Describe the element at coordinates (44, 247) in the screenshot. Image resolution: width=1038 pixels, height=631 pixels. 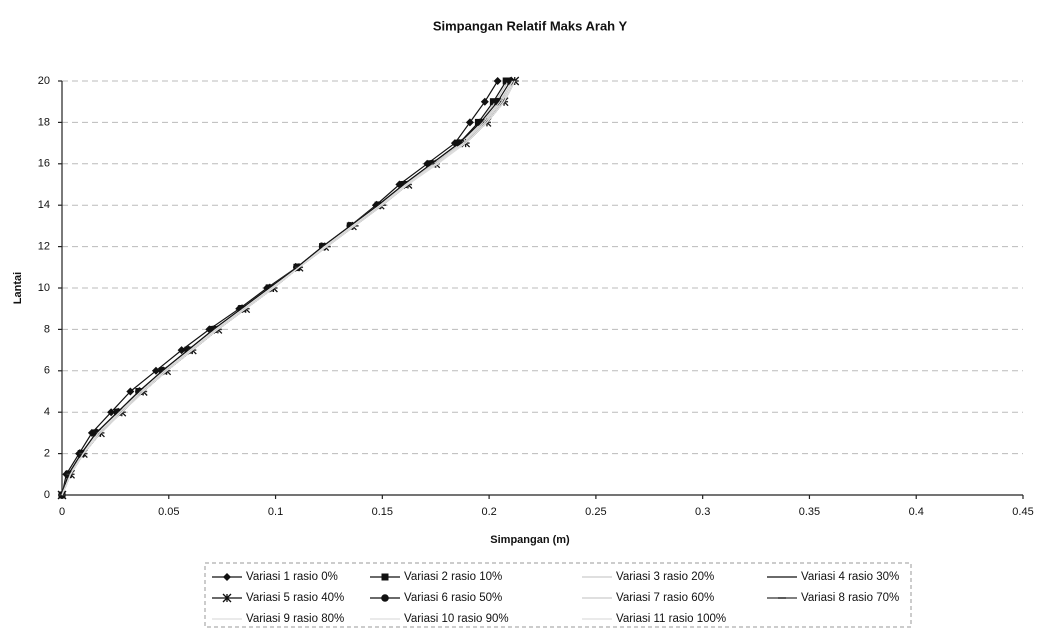
I see `y-tick-label: 12` at that location.